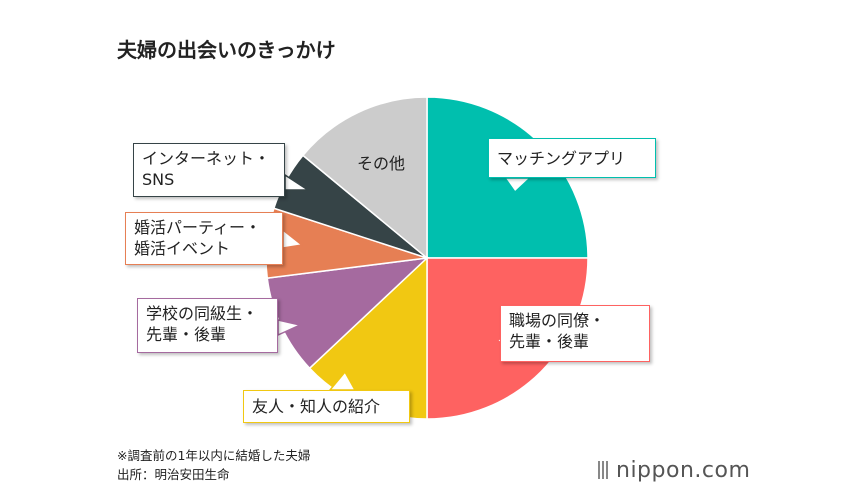  I want to click on slice-label-line: インターネット・, so click(206, 158).